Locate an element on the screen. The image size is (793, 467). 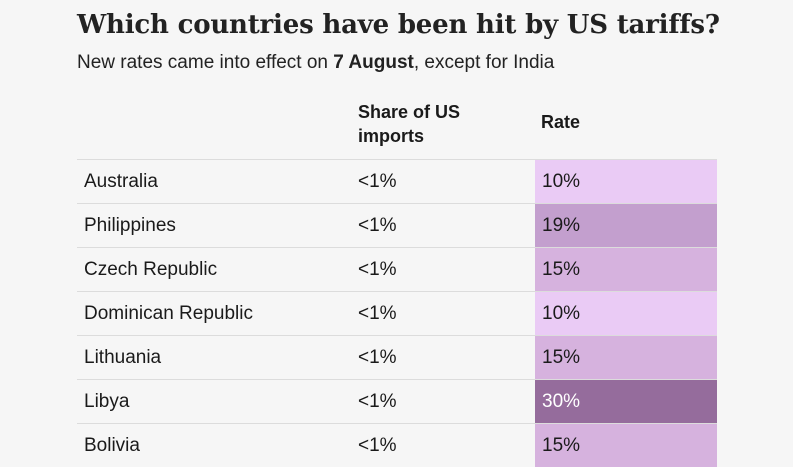
subtitle-date: 7 August is located at coordinates (373, 62).